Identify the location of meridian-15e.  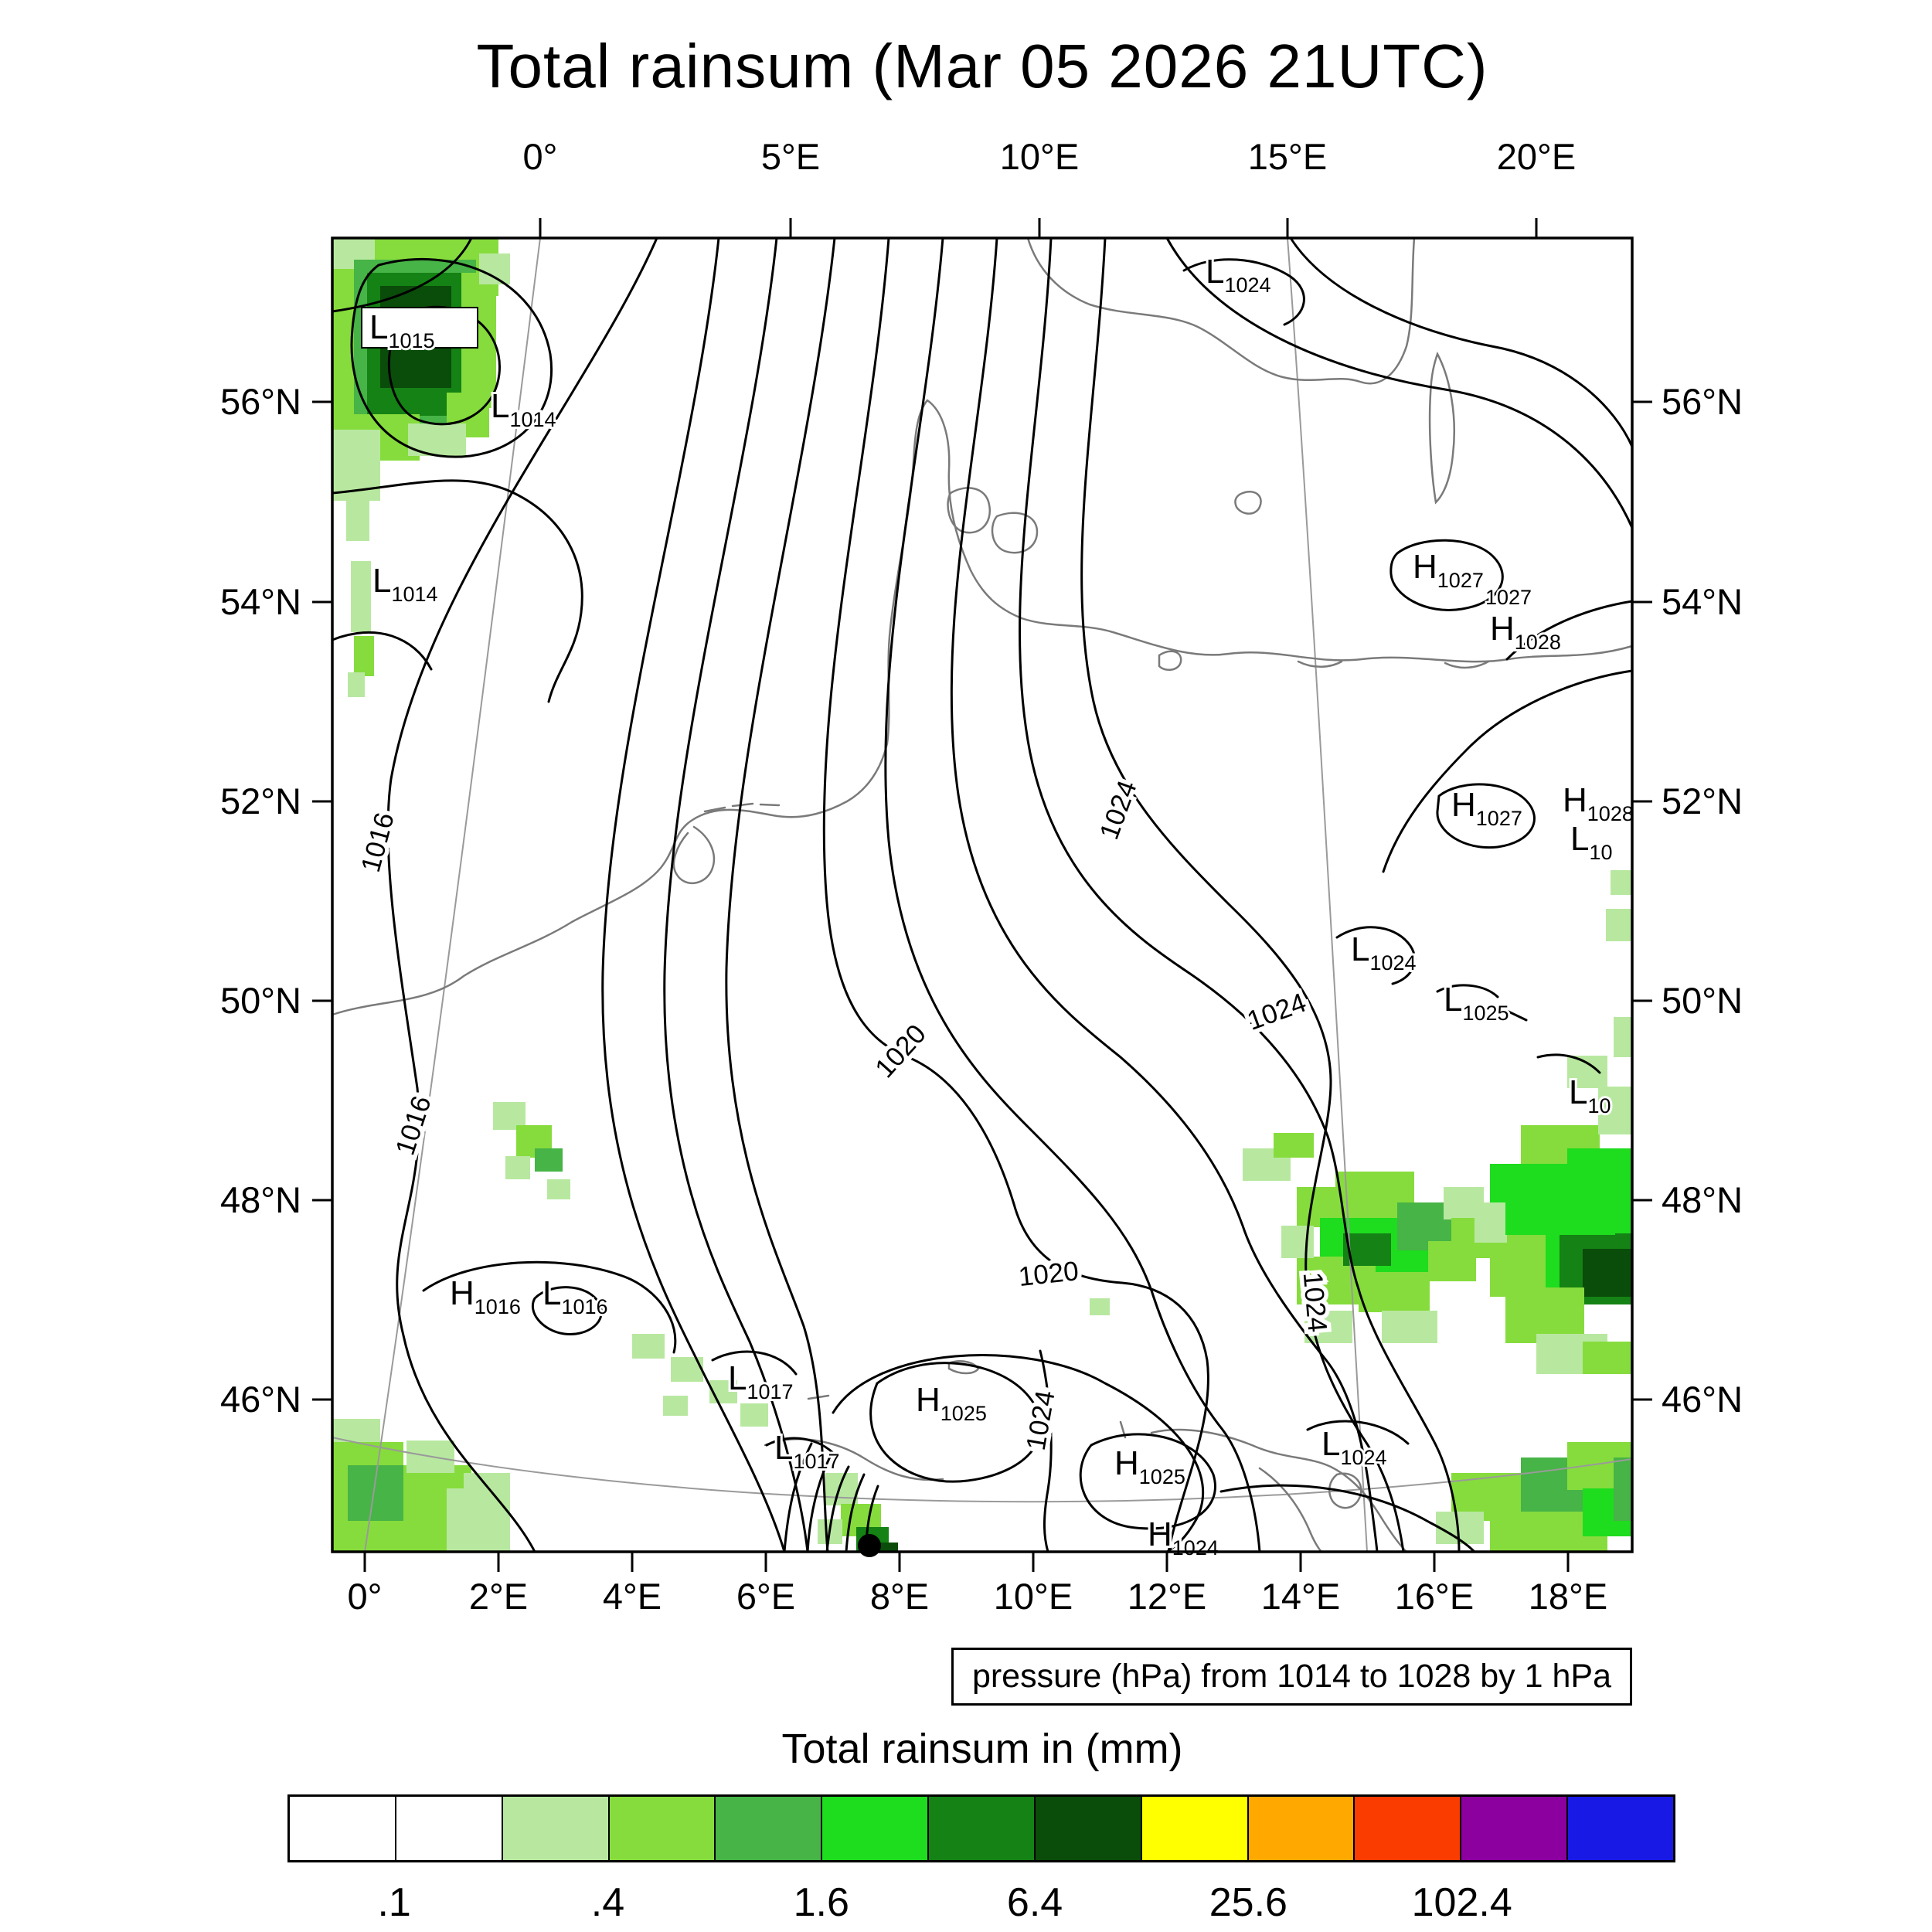
(1327, 895).